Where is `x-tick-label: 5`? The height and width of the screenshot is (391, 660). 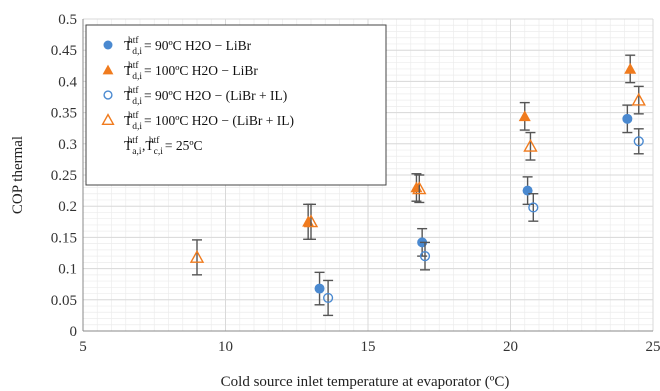
x-tick-label: 5 is located at coordinates (83, 347).